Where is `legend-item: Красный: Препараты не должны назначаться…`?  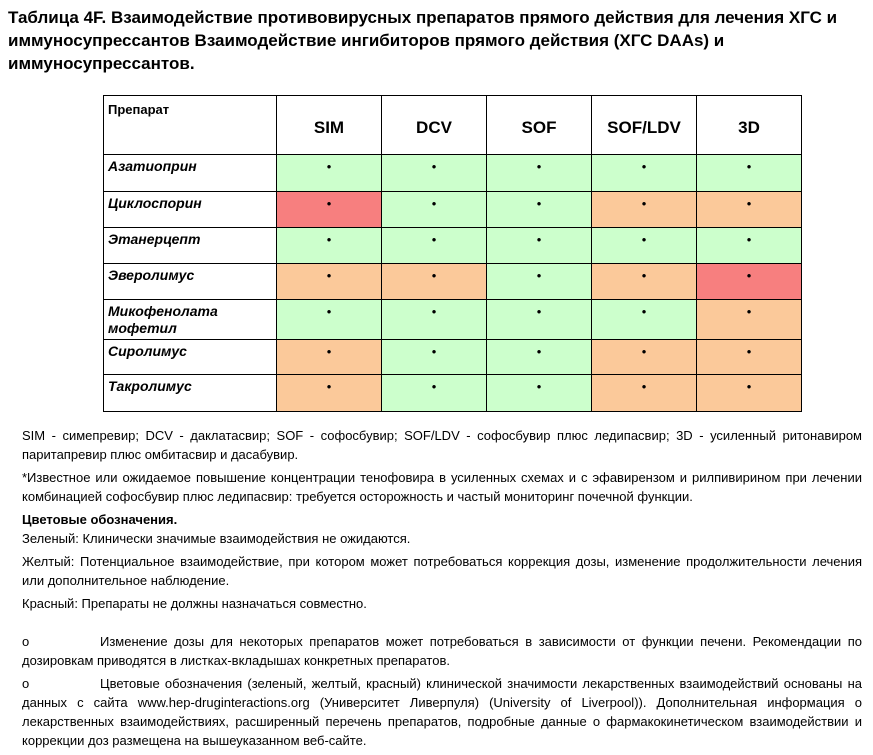
legend-item: Красный: Препараты не должны назначаться… is located at coordinates (194, 603).